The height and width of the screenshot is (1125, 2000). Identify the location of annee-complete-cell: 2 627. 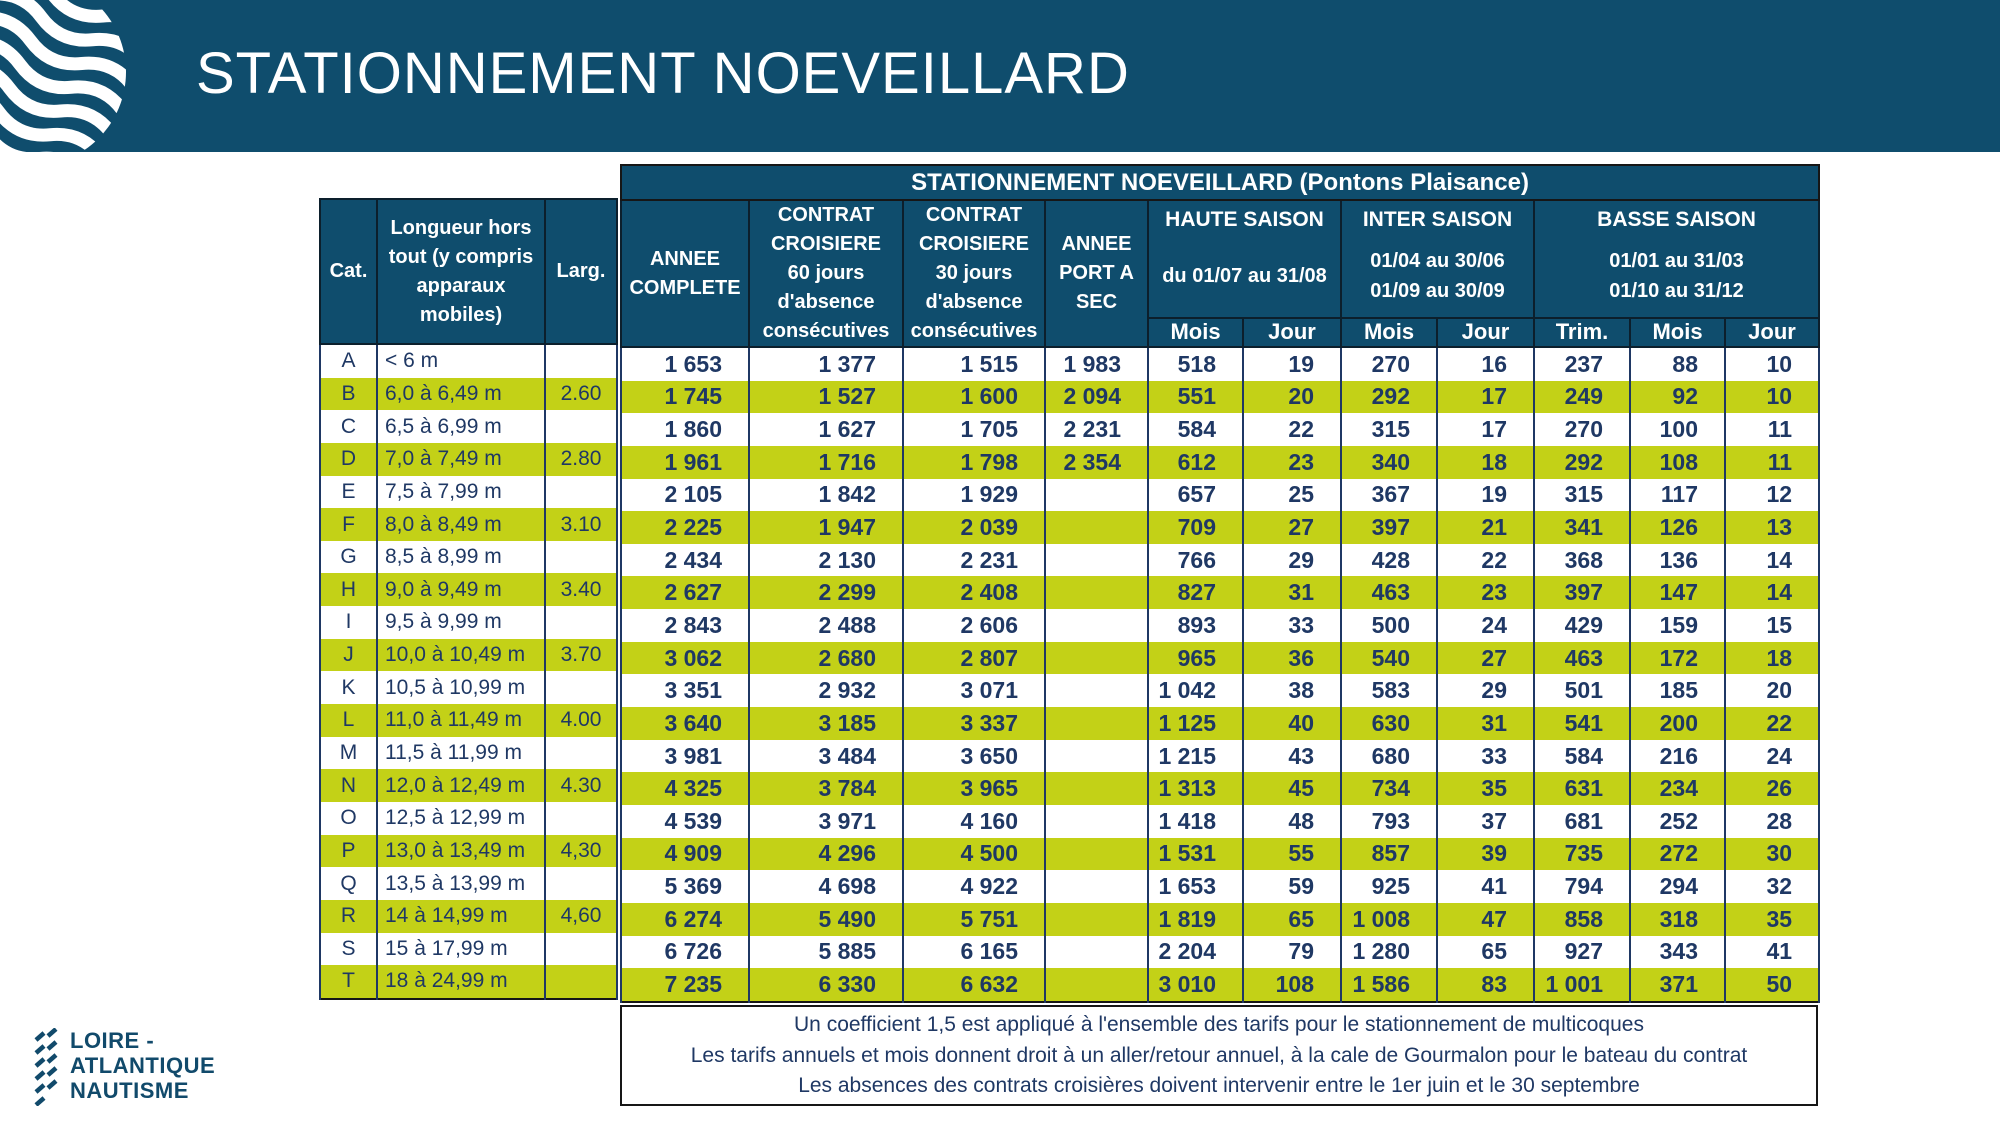
(685, 593).